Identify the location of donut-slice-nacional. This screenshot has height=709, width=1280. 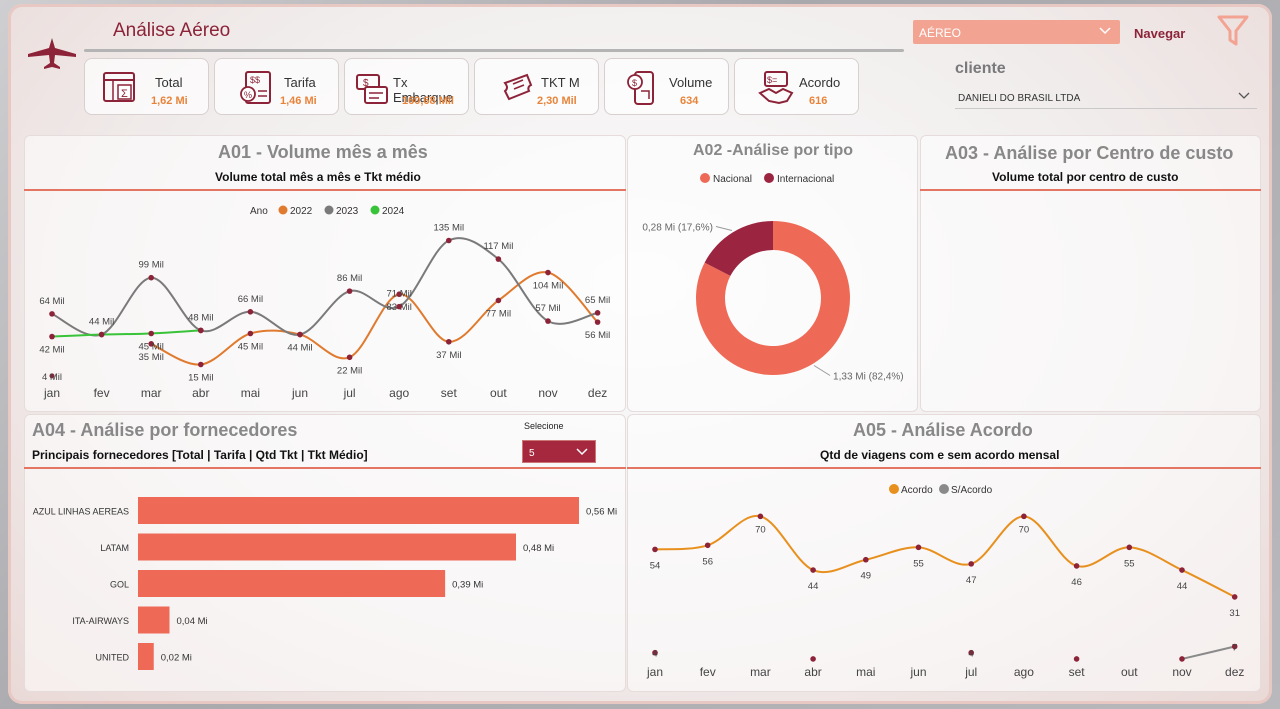
(773, 298).